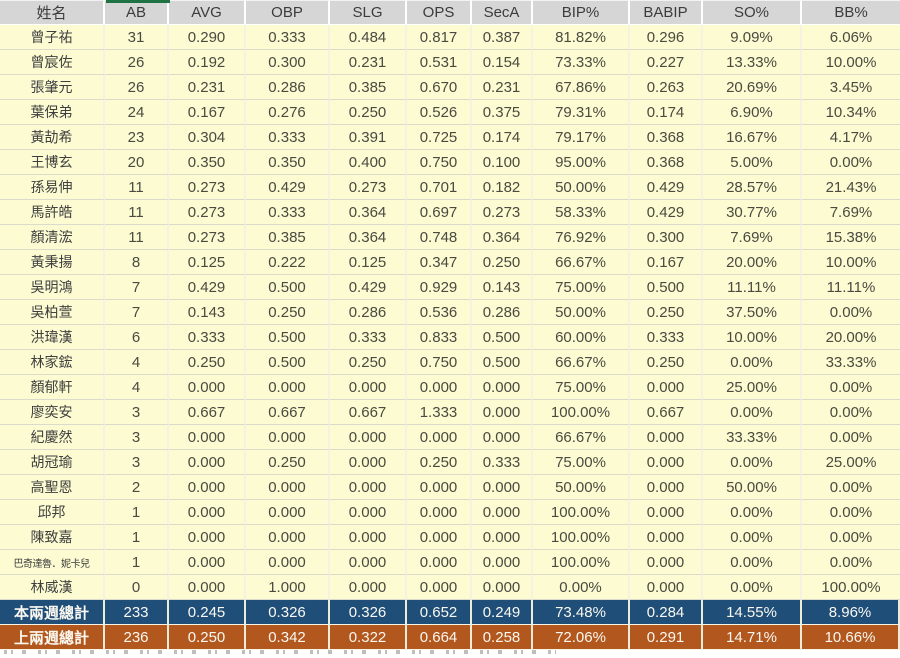  What do you see at coordinates (581, 112) in the screenshot?
I see `stat-cell: 79.31%` at bounding box center [581, 112].